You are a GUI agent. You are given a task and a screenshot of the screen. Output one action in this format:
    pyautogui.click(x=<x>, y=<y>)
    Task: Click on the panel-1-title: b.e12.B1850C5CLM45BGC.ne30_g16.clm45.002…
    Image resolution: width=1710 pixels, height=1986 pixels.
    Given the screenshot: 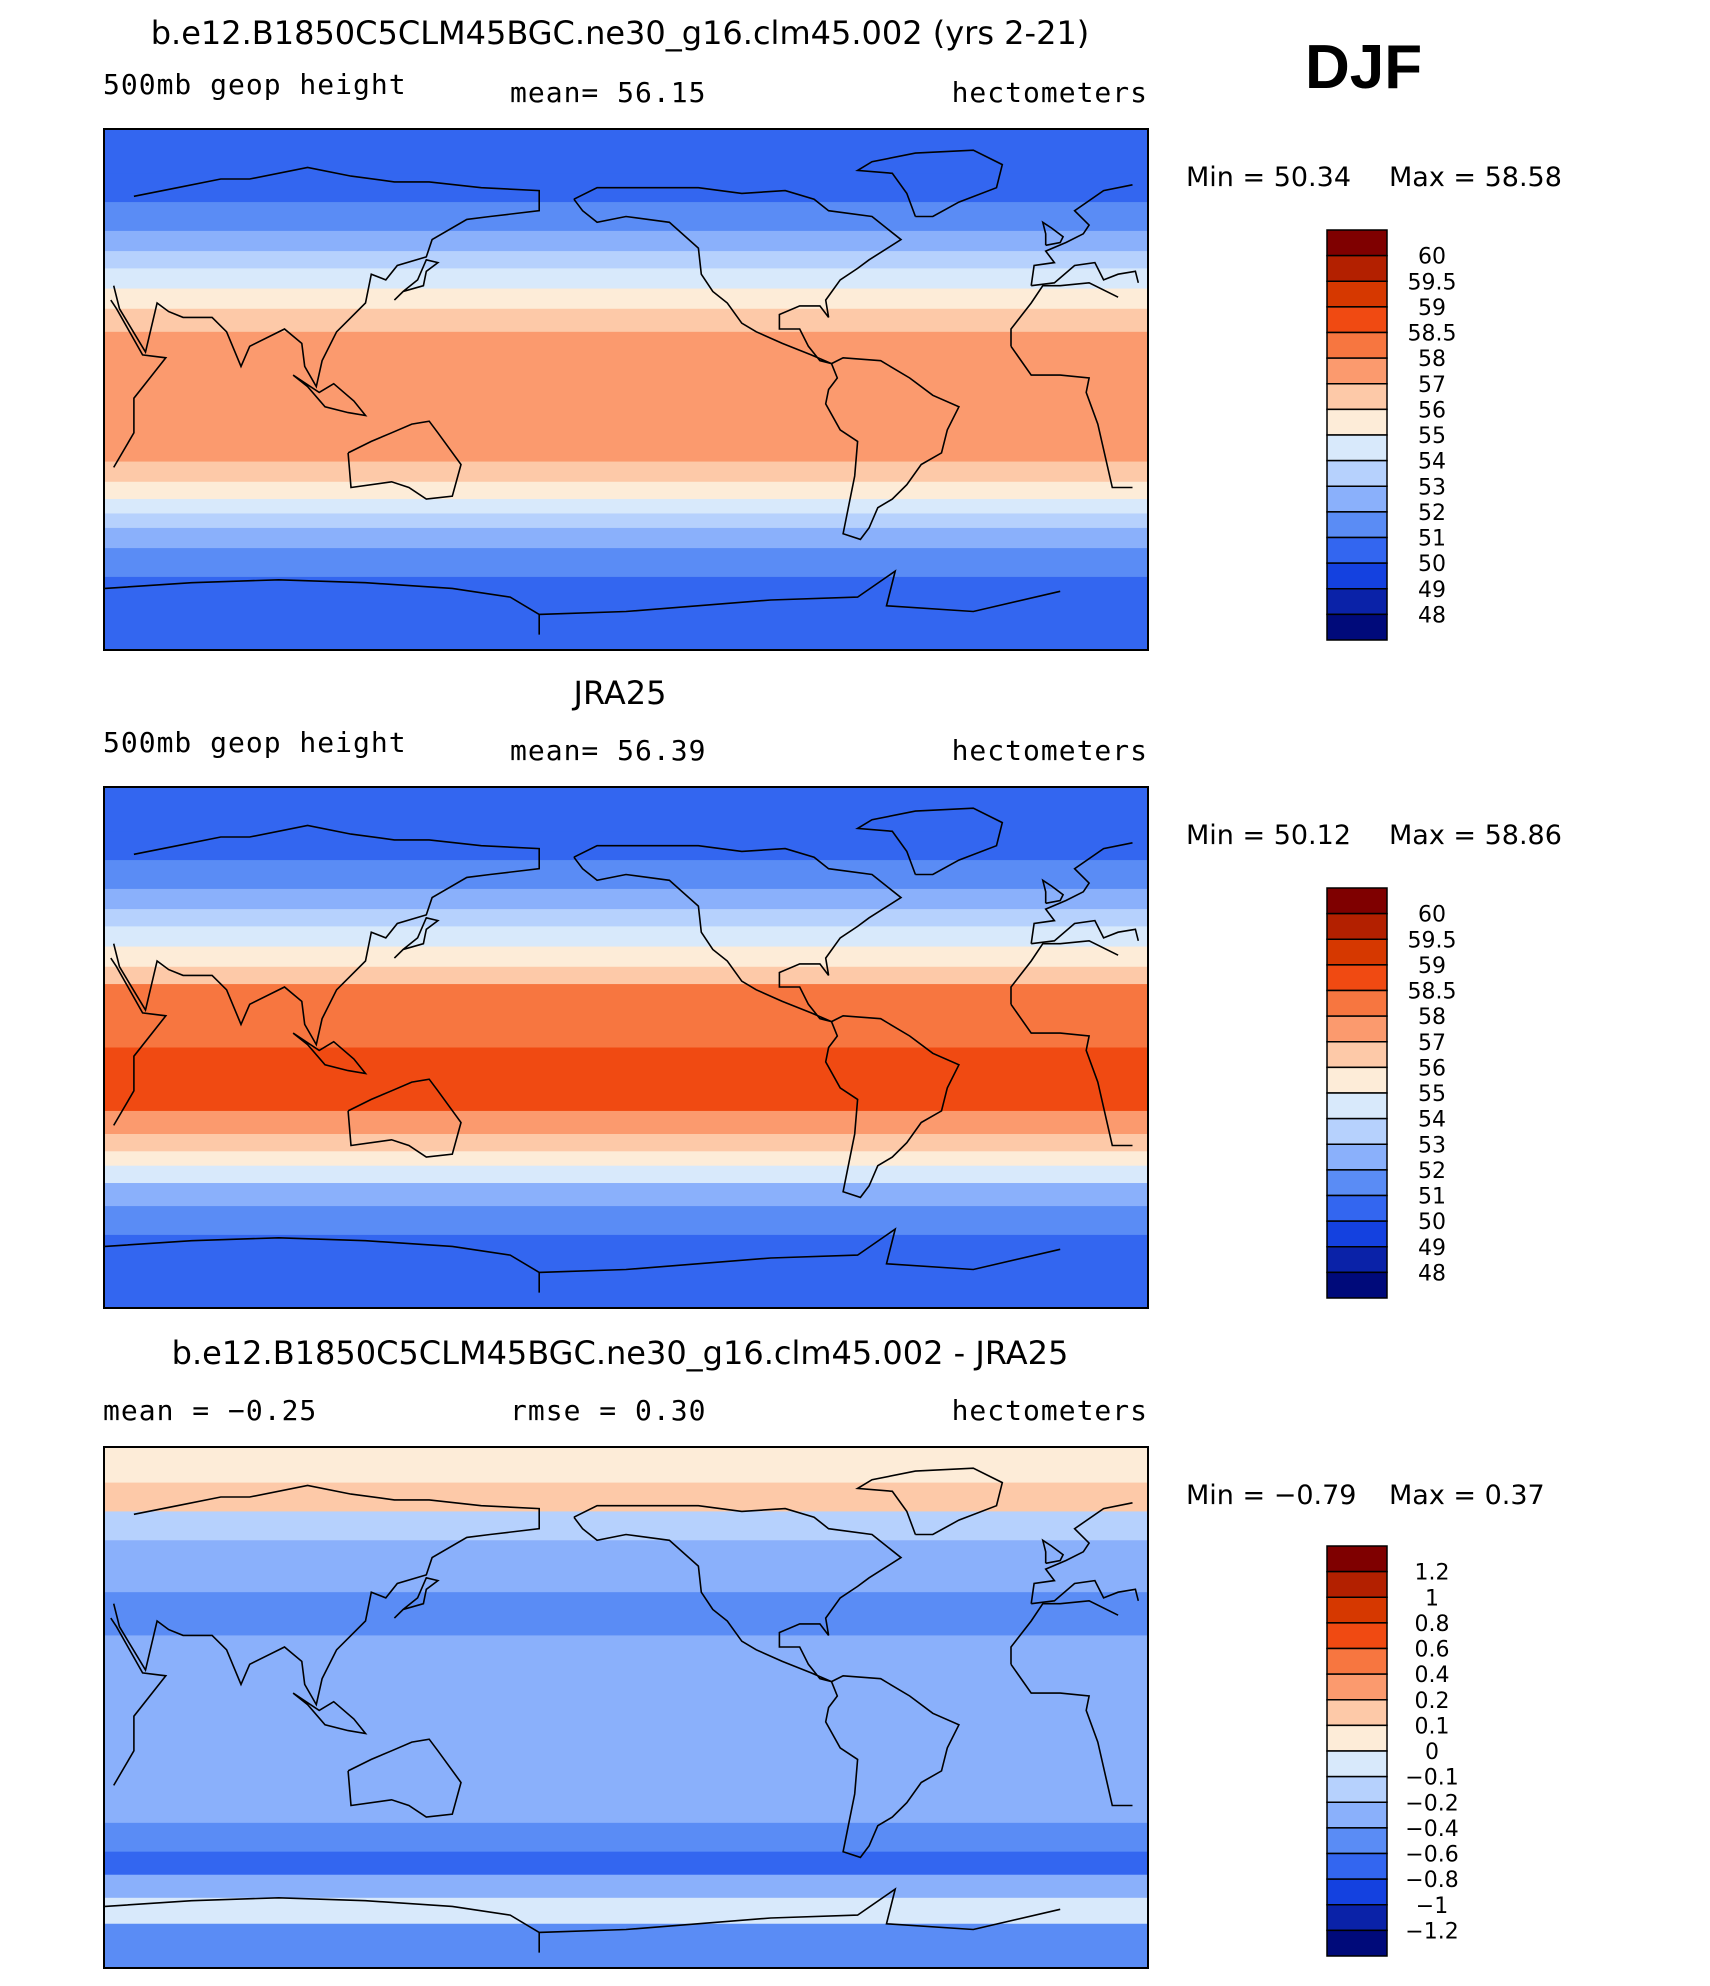 What is the action you would take?
    pyautogui.click(x=620, y=33)
    